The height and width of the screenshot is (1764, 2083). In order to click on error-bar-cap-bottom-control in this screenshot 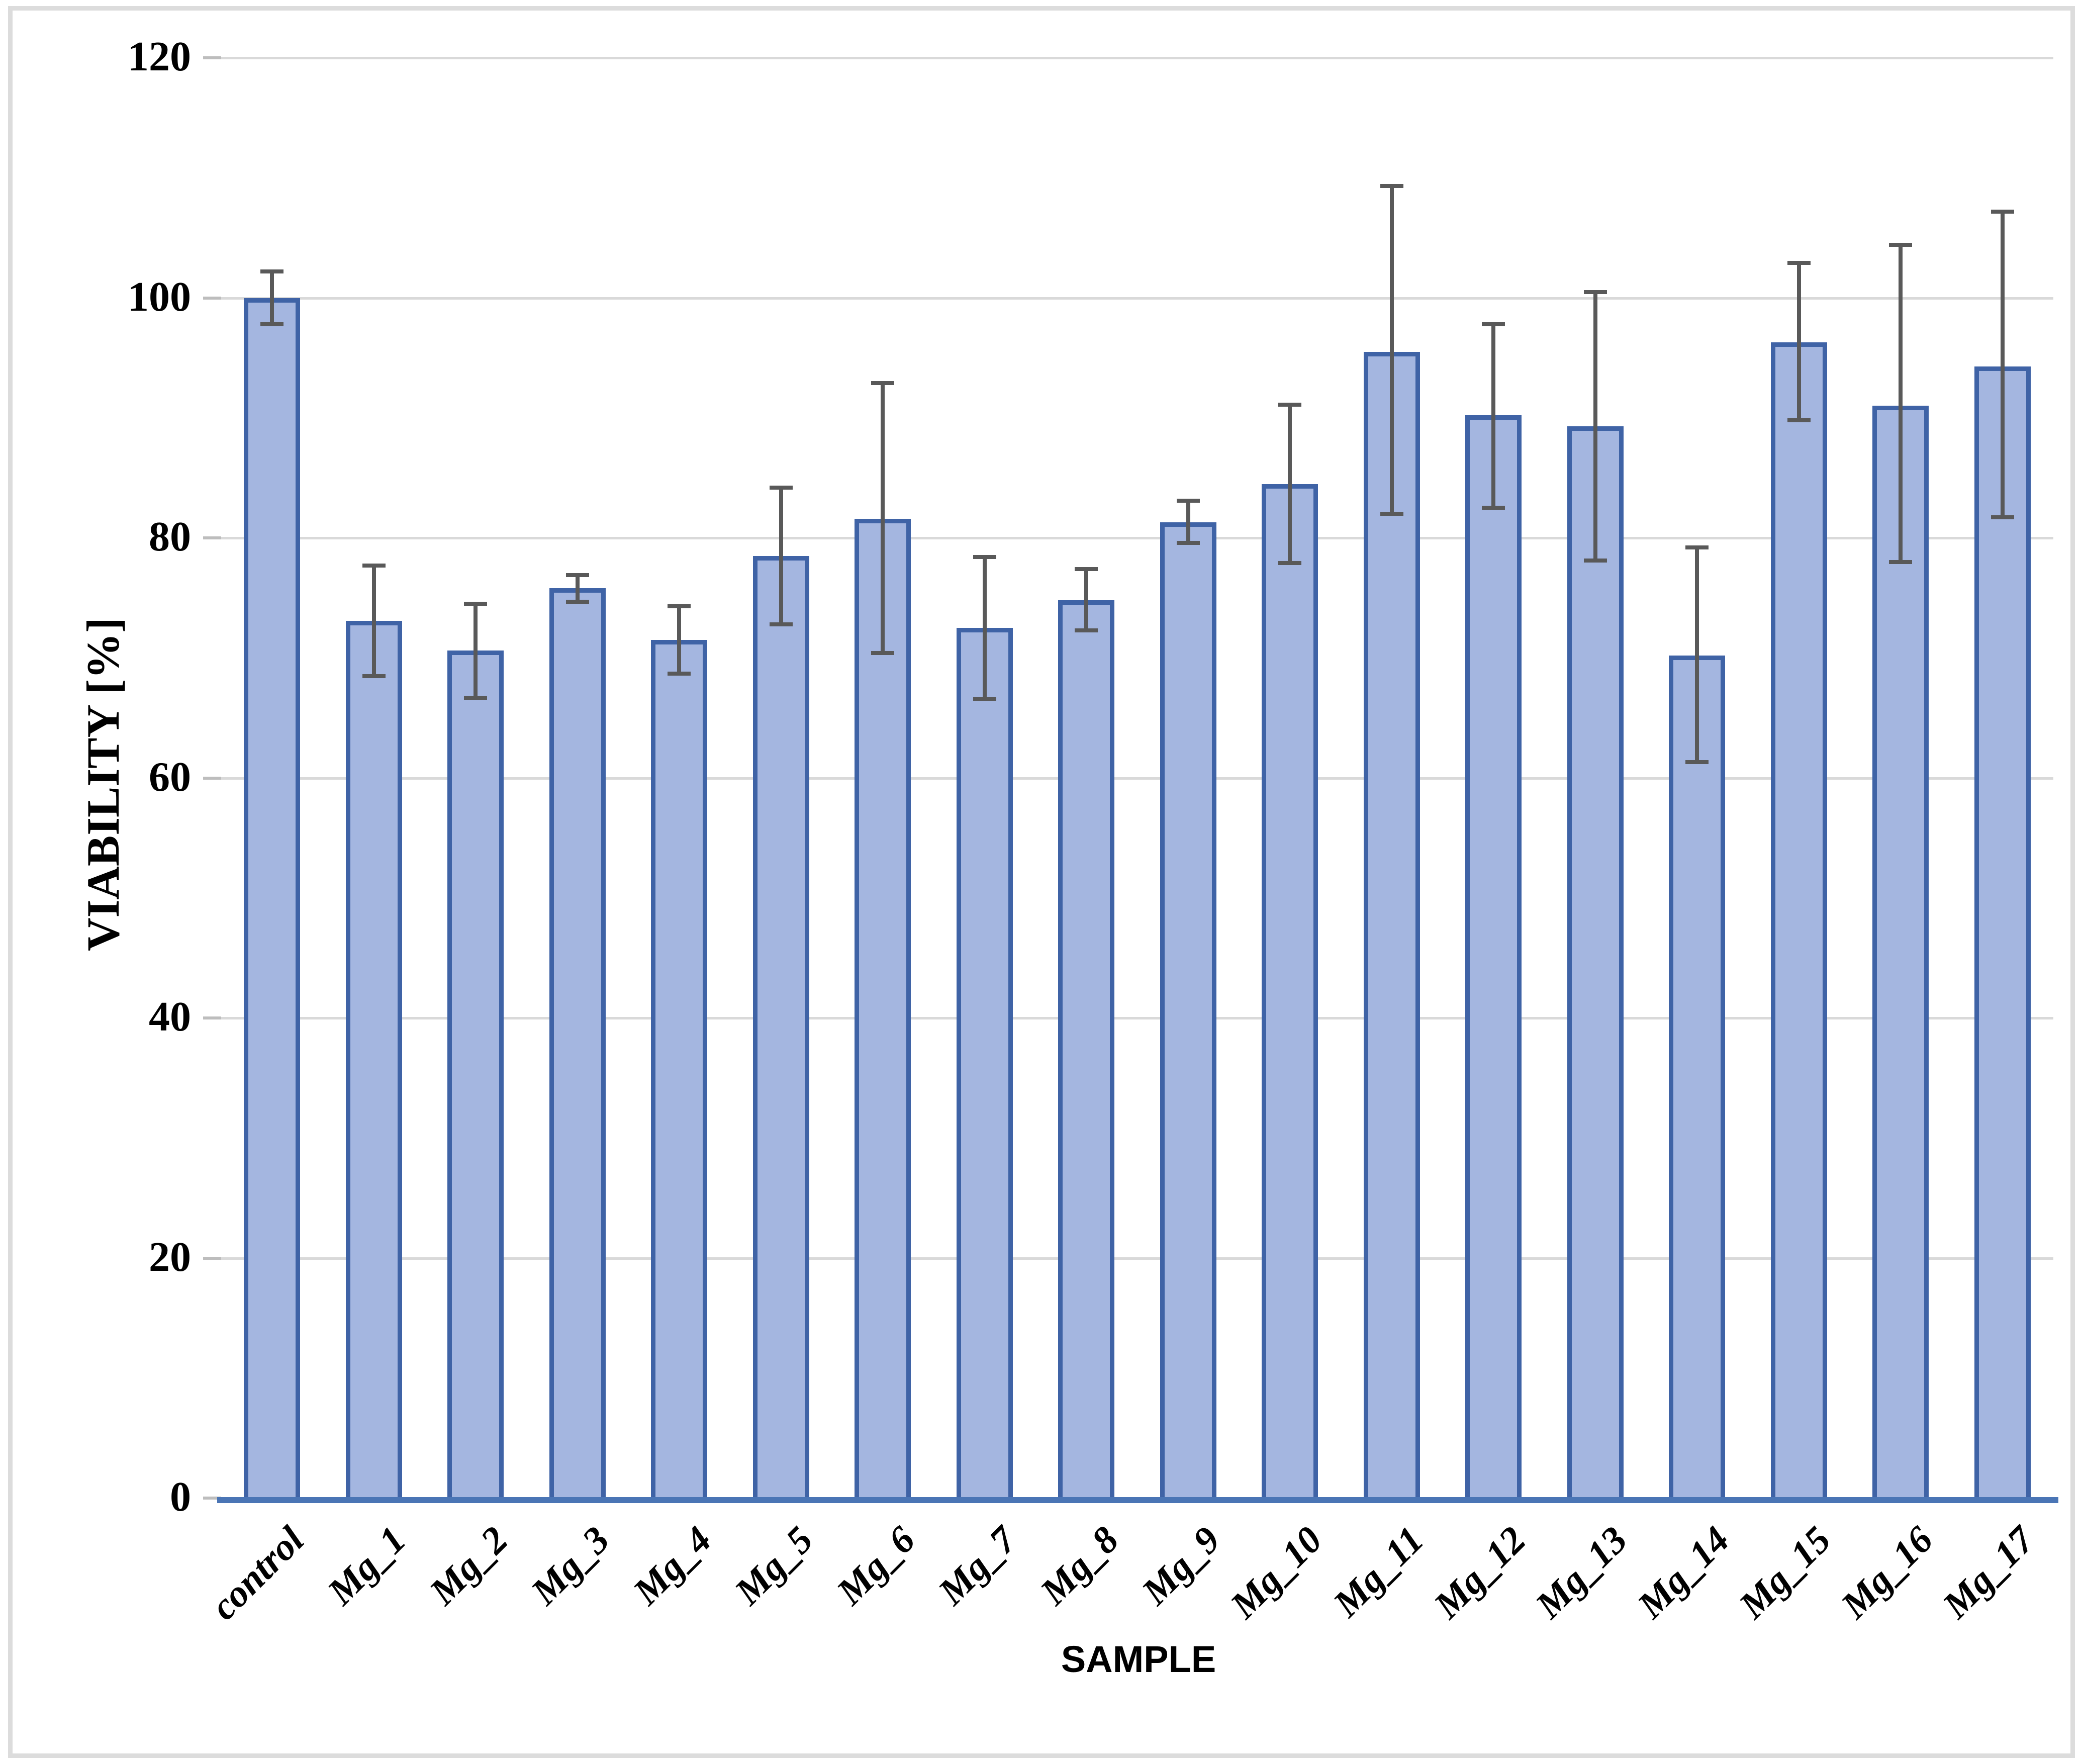, I will do `click(272, 325)`.